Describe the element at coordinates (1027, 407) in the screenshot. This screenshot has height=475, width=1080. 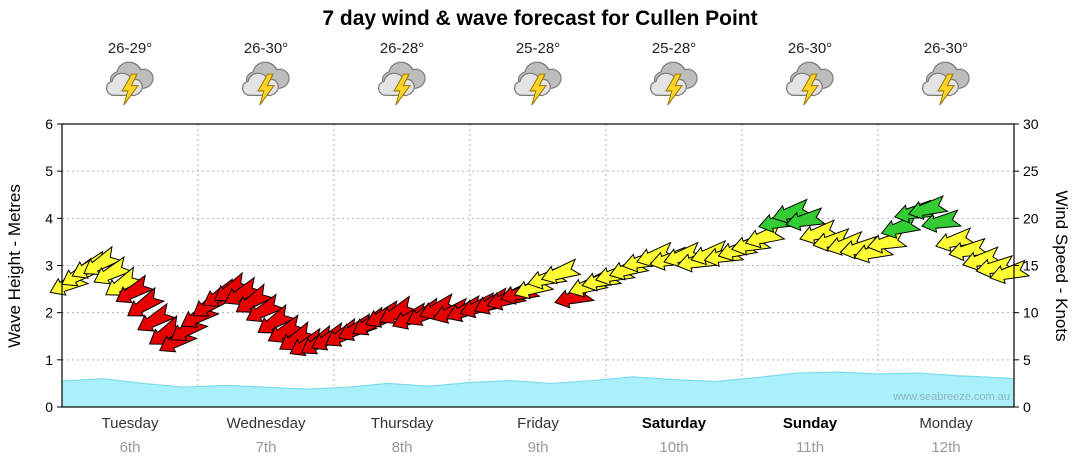
I see `right-axis-tick: 0` at that location.